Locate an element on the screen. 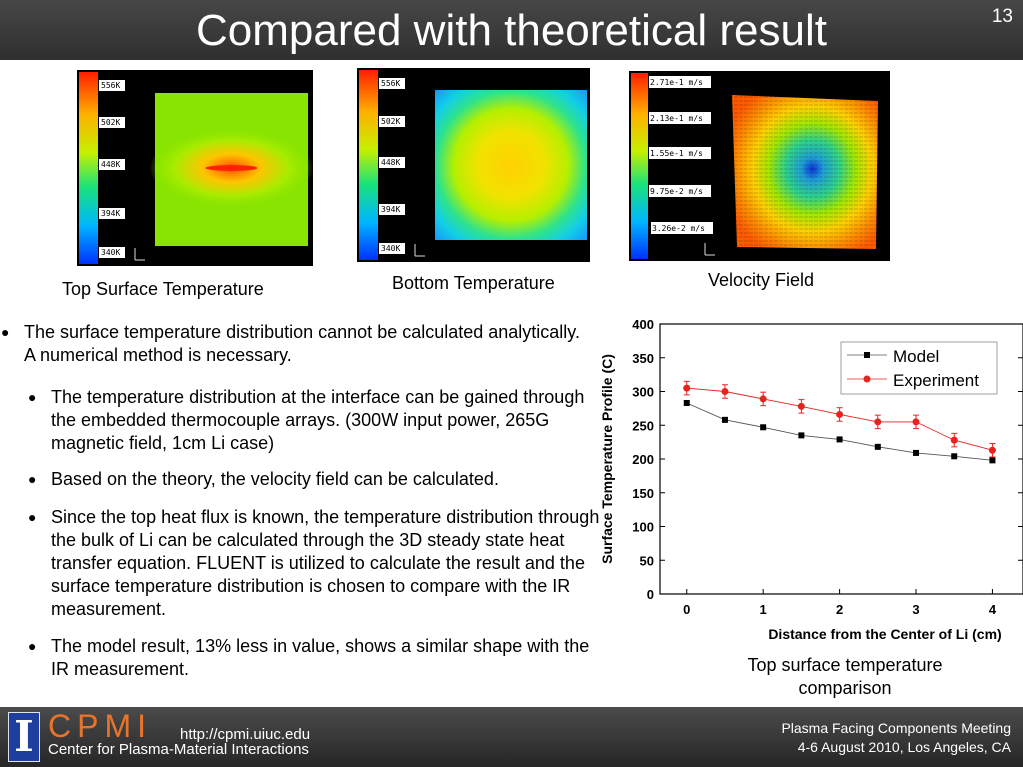  title-bar is located at coordinates (511, 30).